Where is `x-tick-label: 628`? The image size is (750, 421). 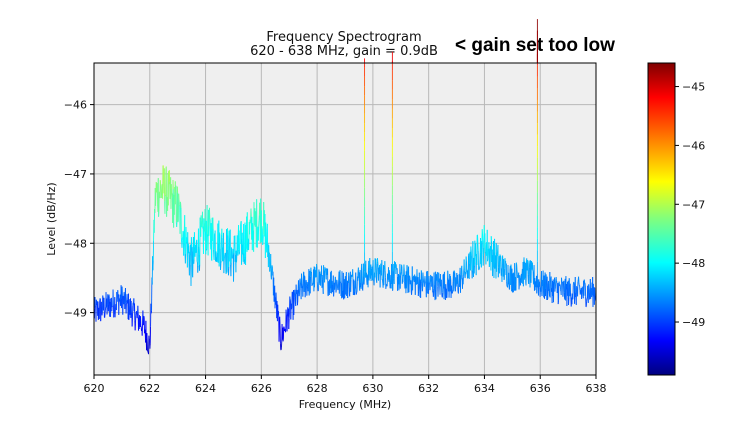
x-tick-label: 628 is located at coordinates (317, 388).